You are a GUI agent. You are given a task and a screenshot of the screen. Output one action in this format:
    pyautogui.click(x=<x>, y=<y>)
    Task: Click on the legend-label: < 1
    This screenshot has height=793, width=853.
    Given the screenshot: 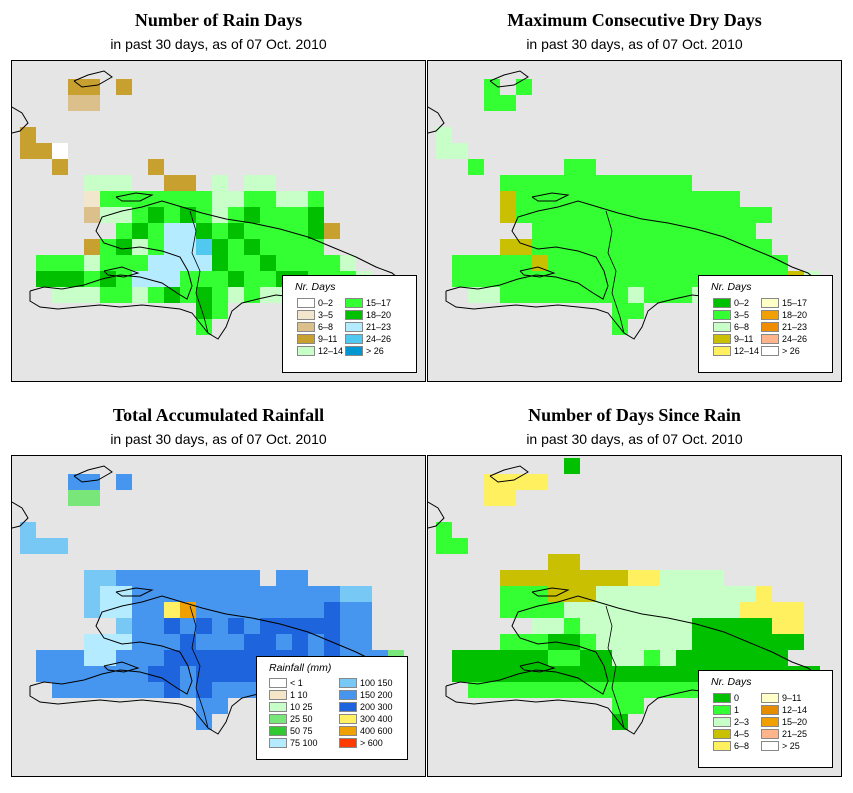 What is the action you would take?
    pyautogui.click(x=296, y=683)
    